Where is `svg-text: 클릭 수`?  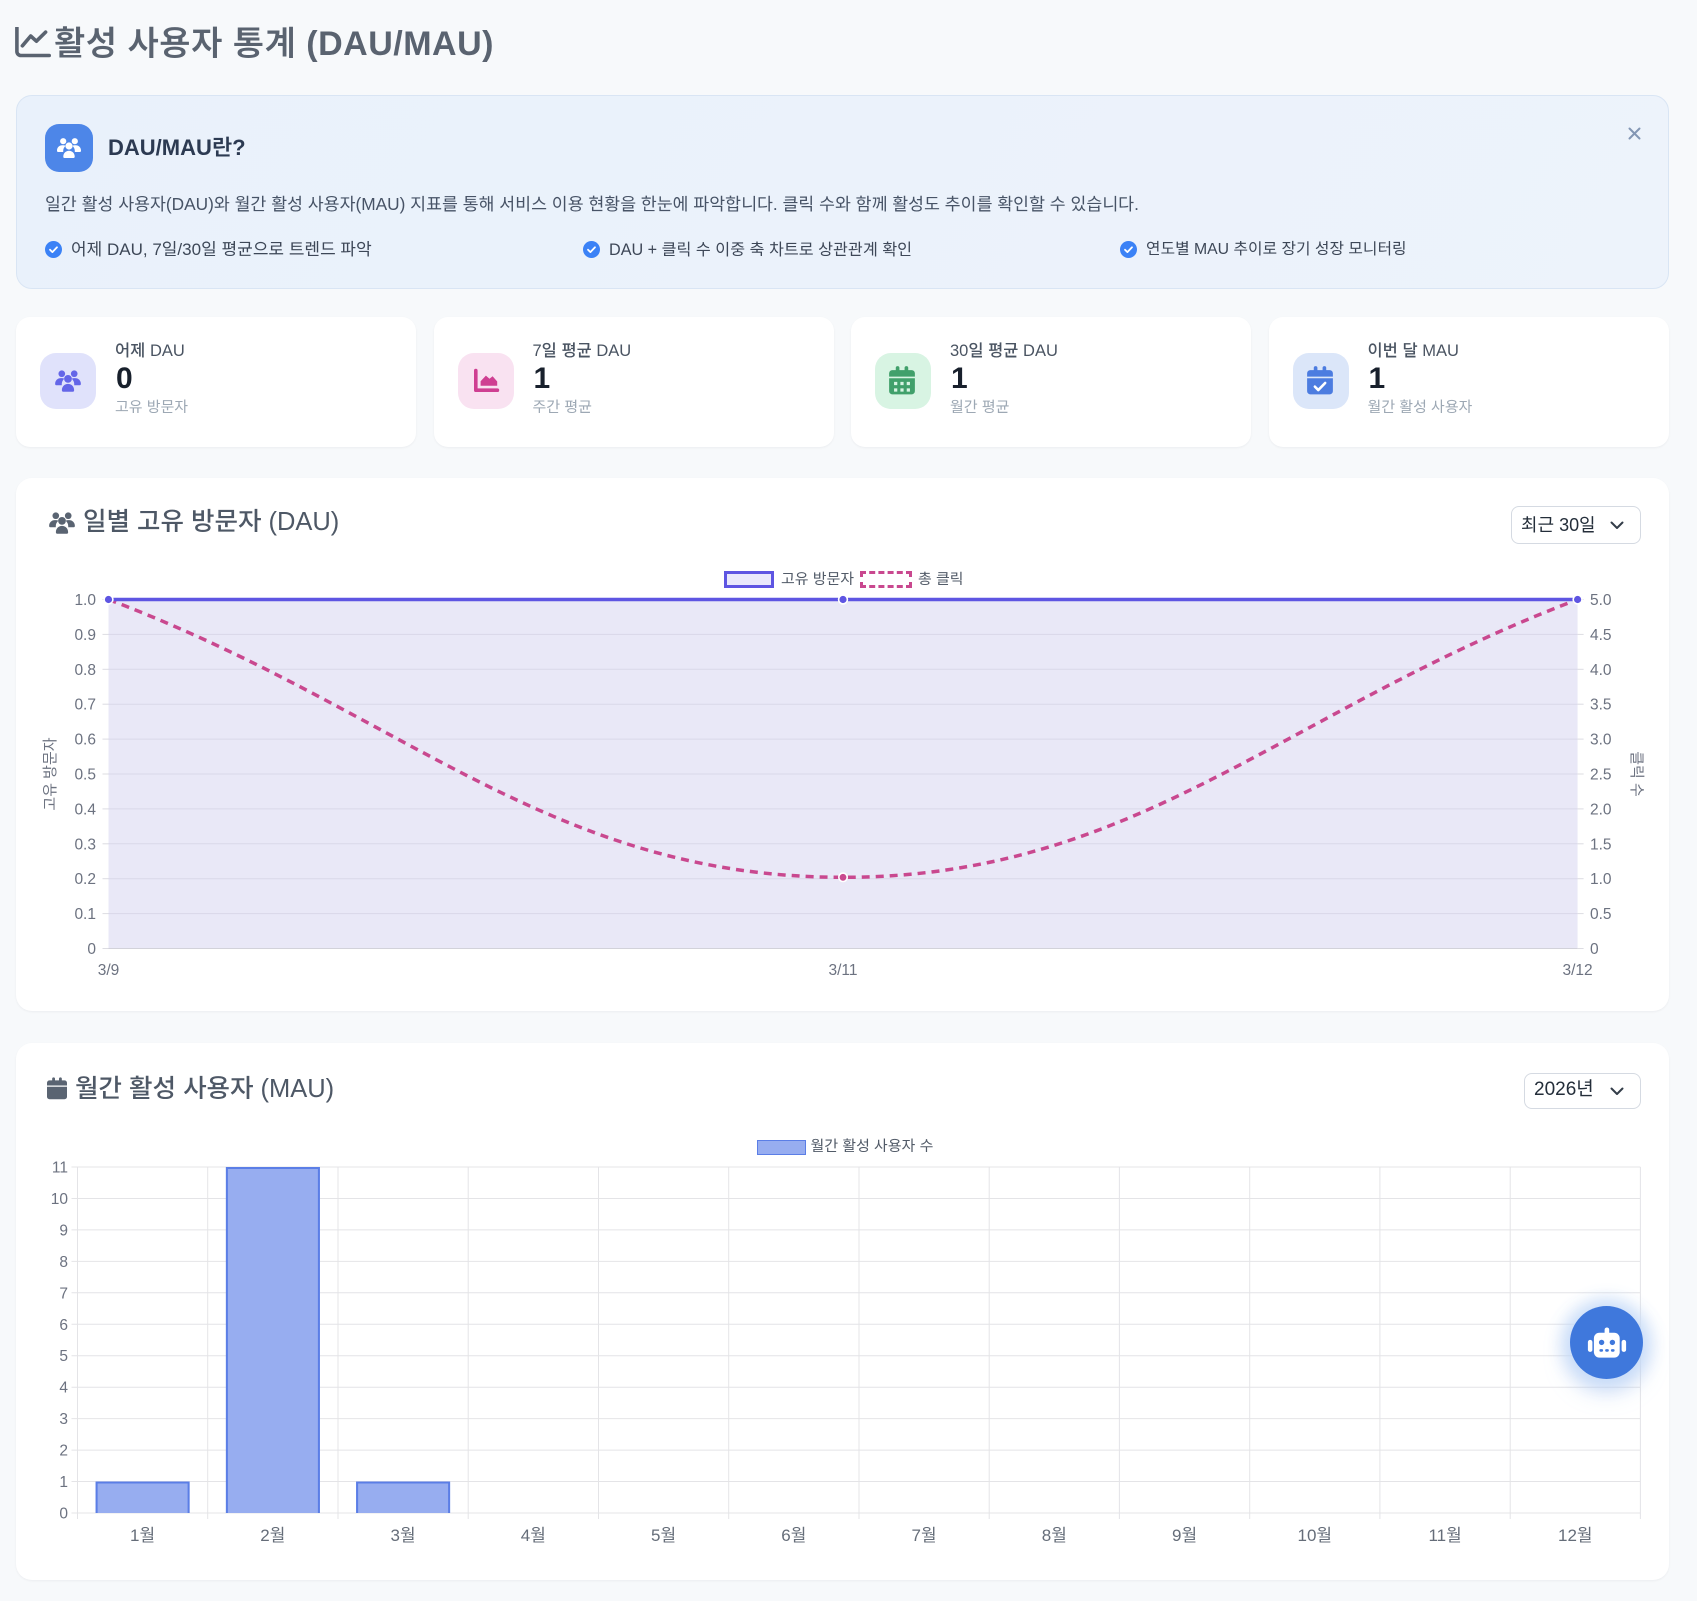
svg-text: 클릭 수 is located at coordinates (1636, 774).